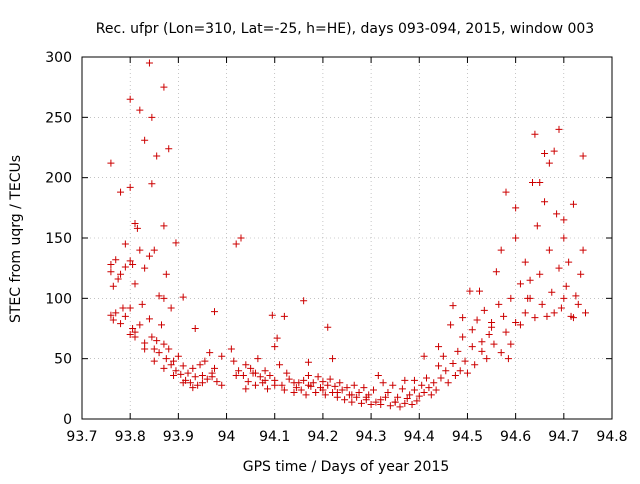 The width and height of the screenshot is (640, 484). I want to click on x-tick-label: 94.7, so click(563, 437).